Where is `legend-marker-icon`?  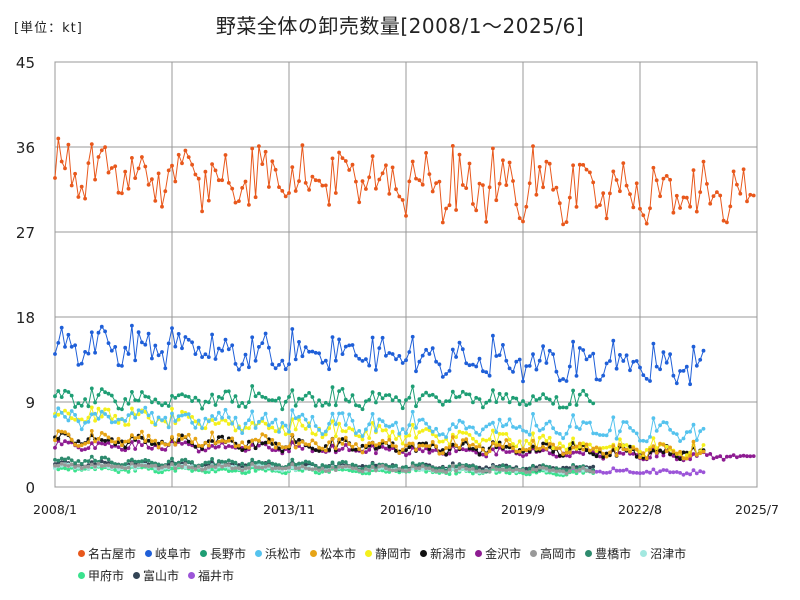 legend-marker-icon is located at coordinates (192, 575).